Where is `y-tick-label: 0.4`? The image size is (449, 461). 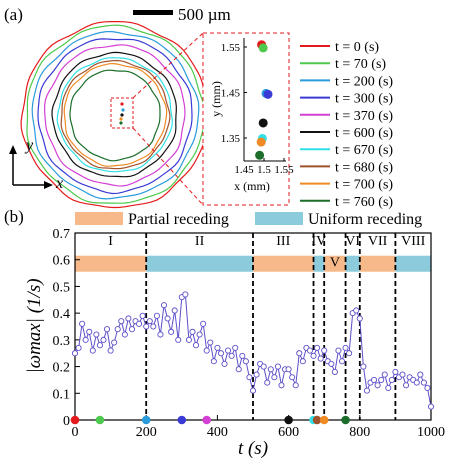 y-tick-label: 0.4 is located at coordinates (62, 314).